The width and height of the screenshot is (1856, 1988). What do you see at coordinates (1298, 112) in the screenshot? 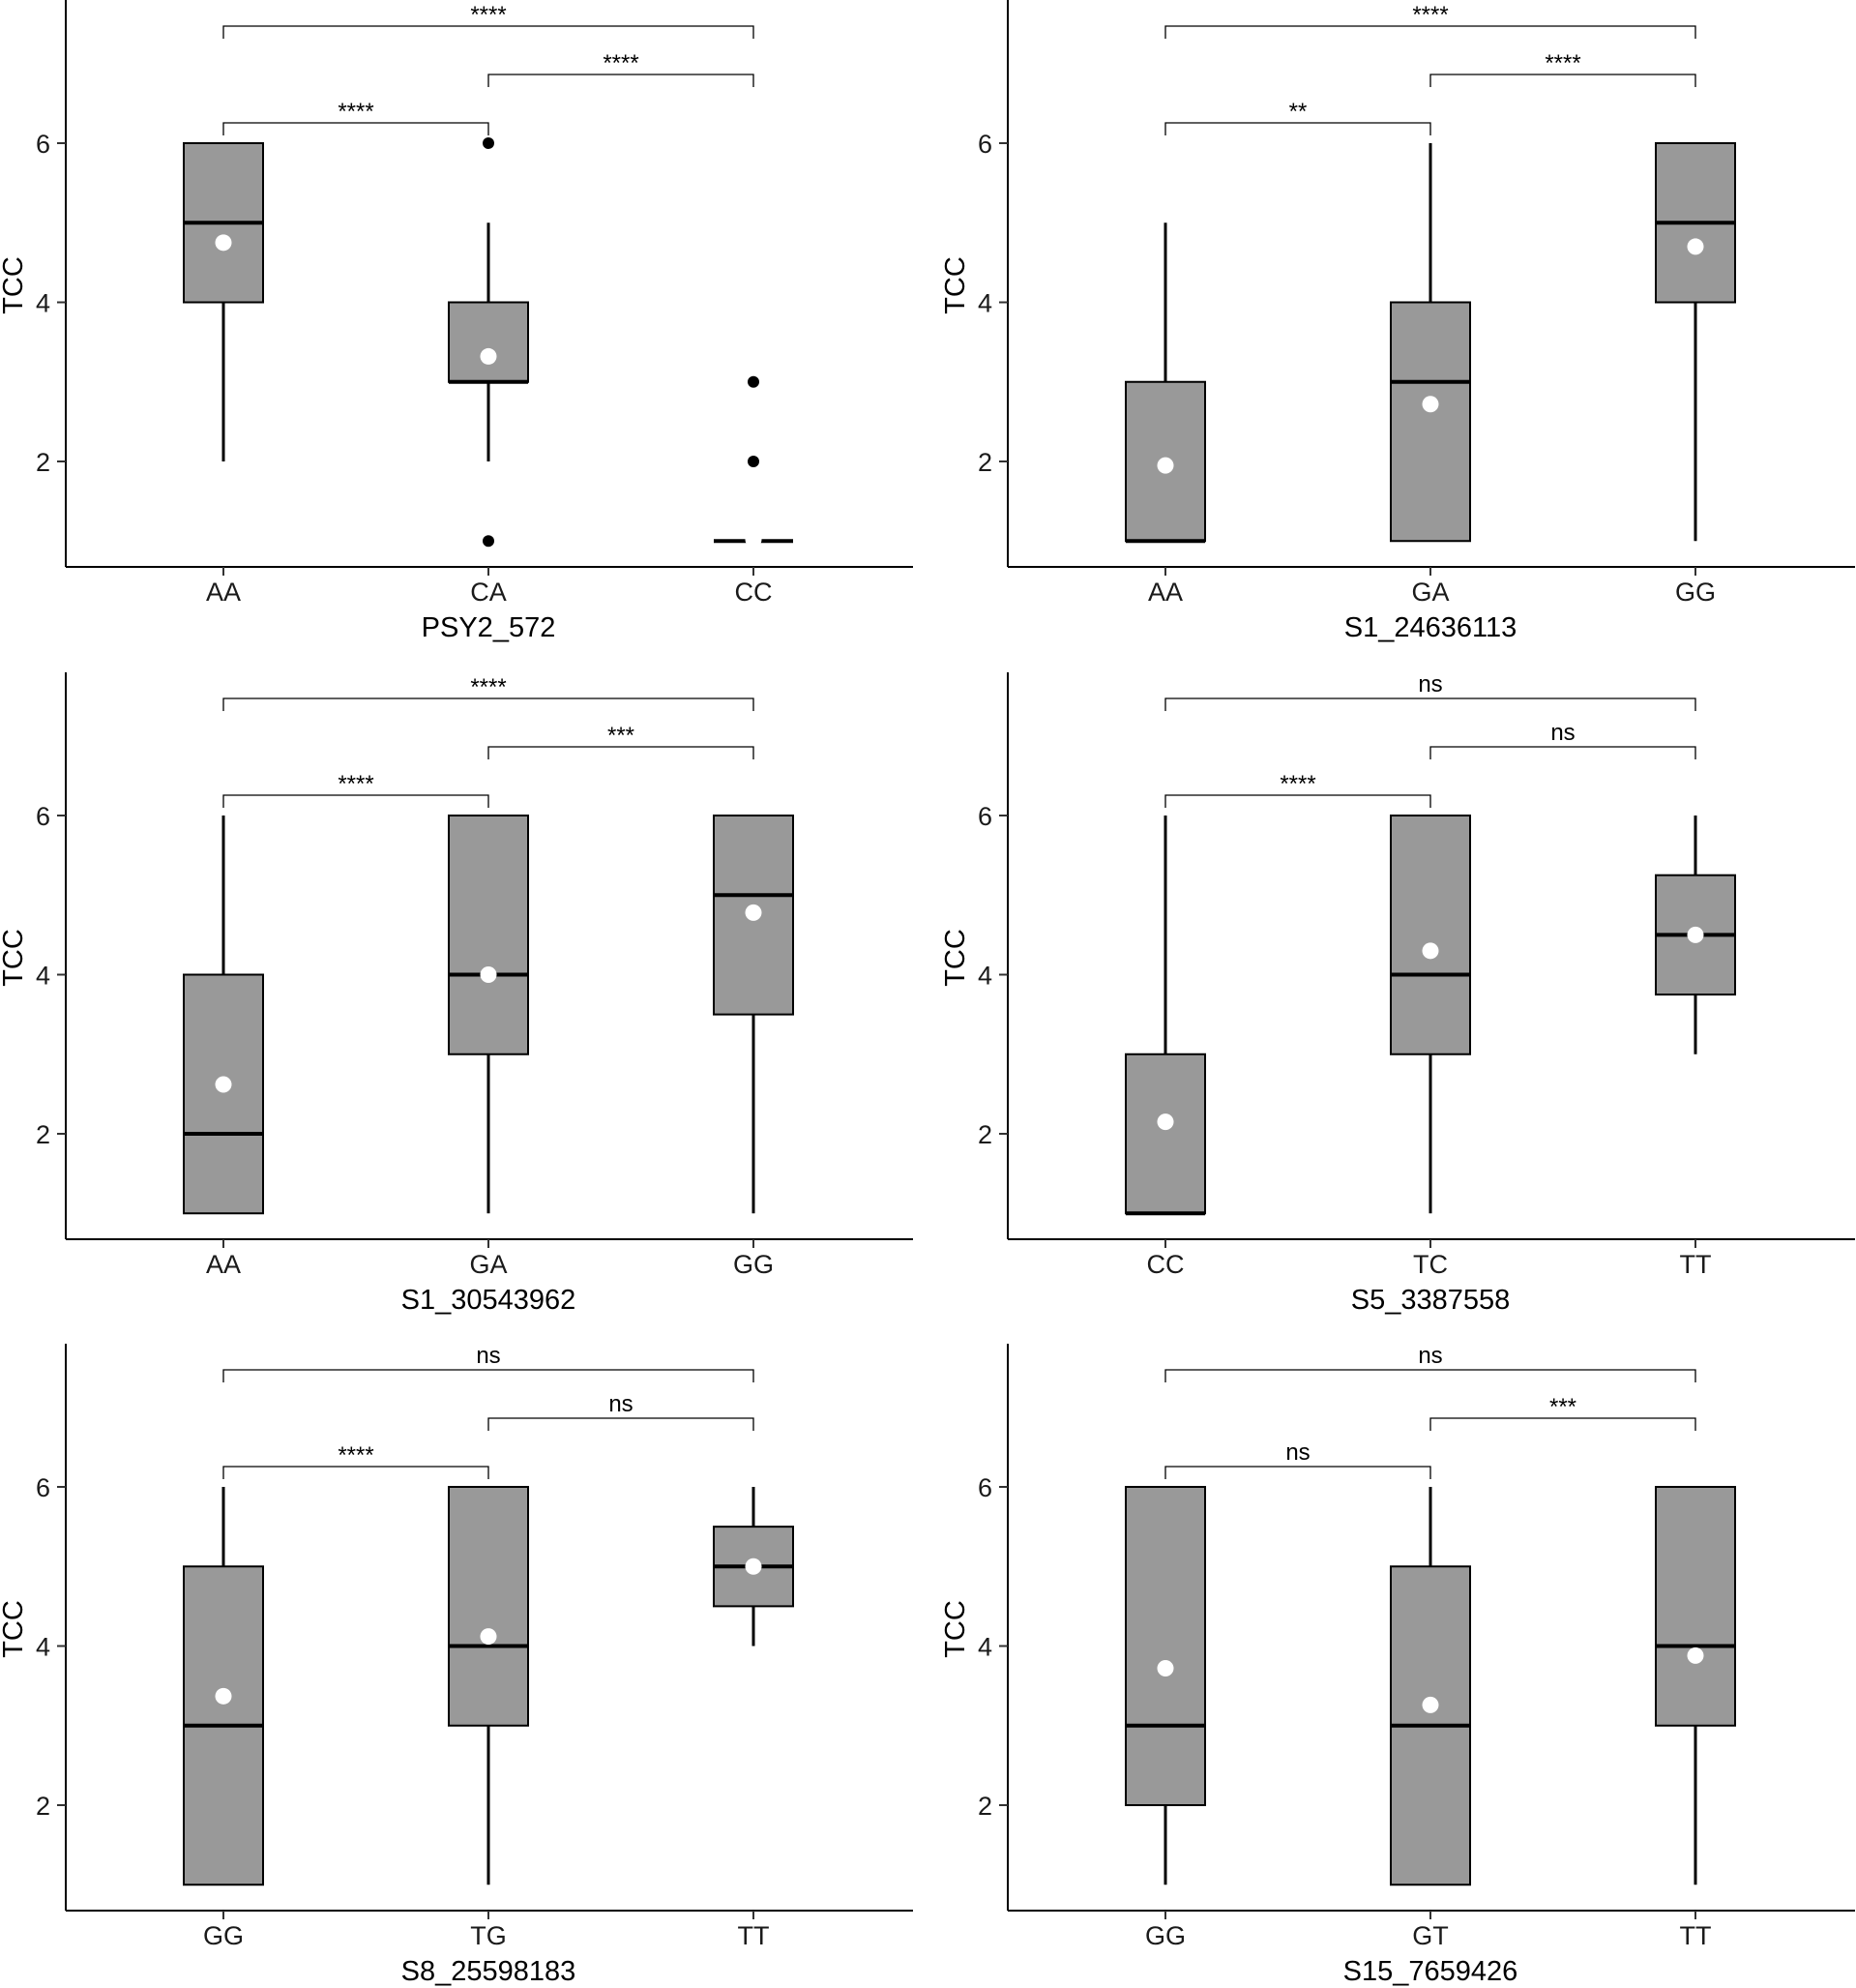
I see `significance-label: **` at bounding box center [1298, 112].